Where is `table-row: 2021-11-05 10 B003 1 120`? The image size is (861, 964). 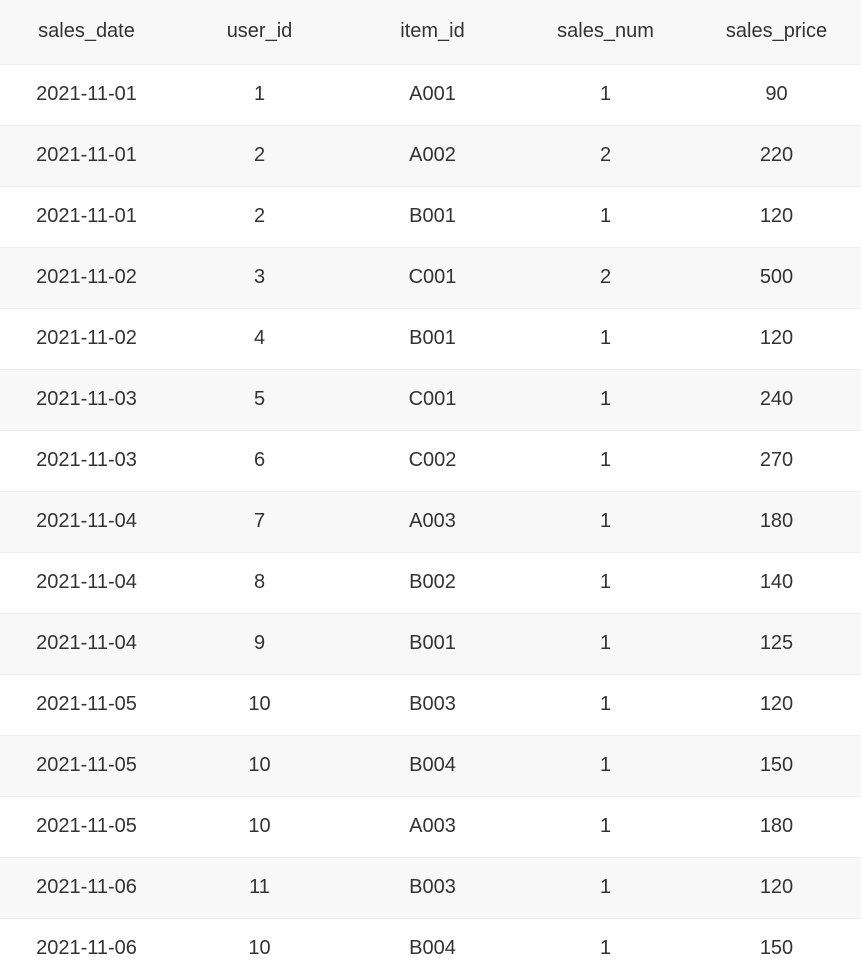 table-row: 2021-11-05 10 B003 1 120 is located at coordinates (430, 705).